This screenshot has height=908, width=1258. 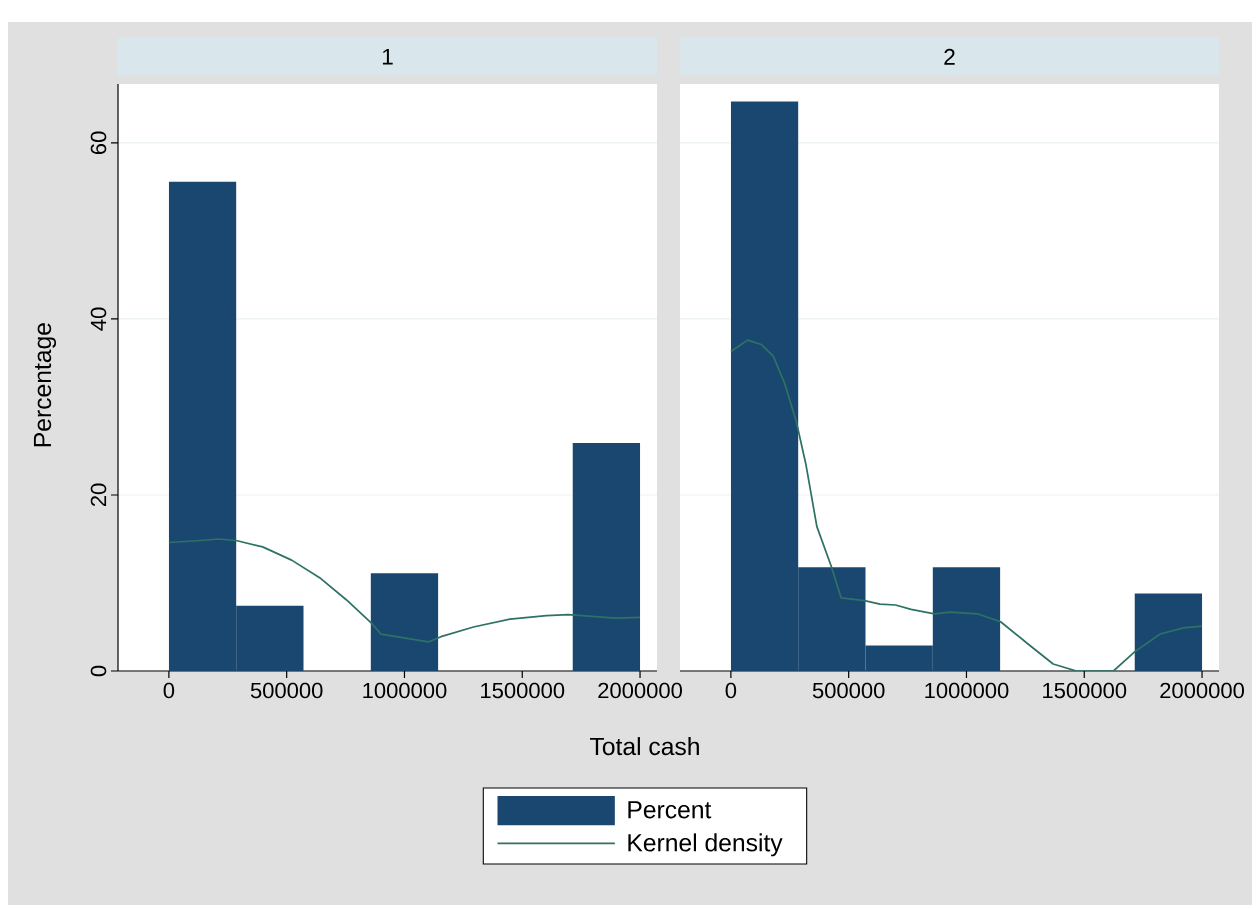 What do you see at coordinates (98, 495) in the screenshot?
I see `y-tick-label: 20` at bounding box center [98, 495].